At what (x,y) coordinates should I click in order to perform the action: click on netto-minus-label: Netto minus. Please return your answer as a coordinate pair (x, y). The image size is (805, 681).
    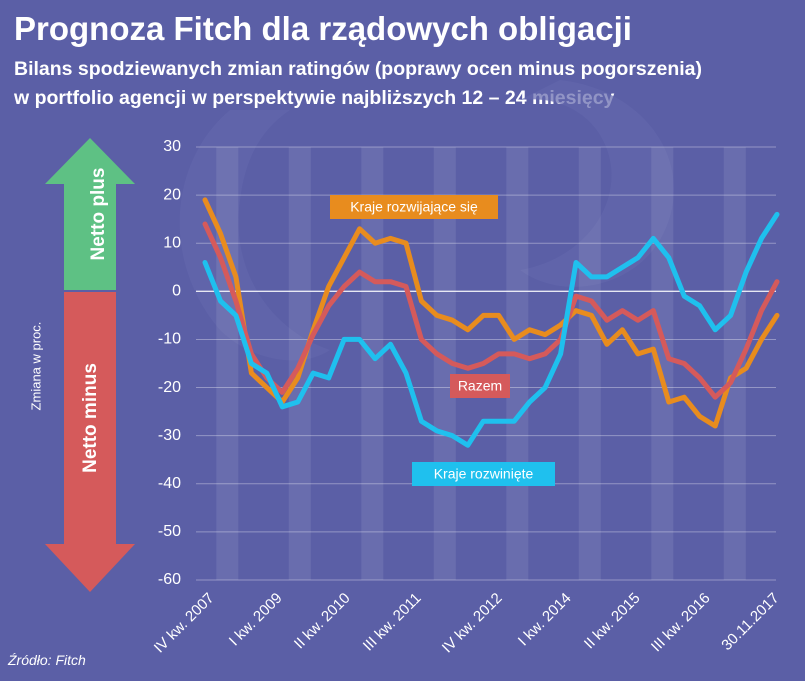
    Looking at the image, I should click on (90, 418).